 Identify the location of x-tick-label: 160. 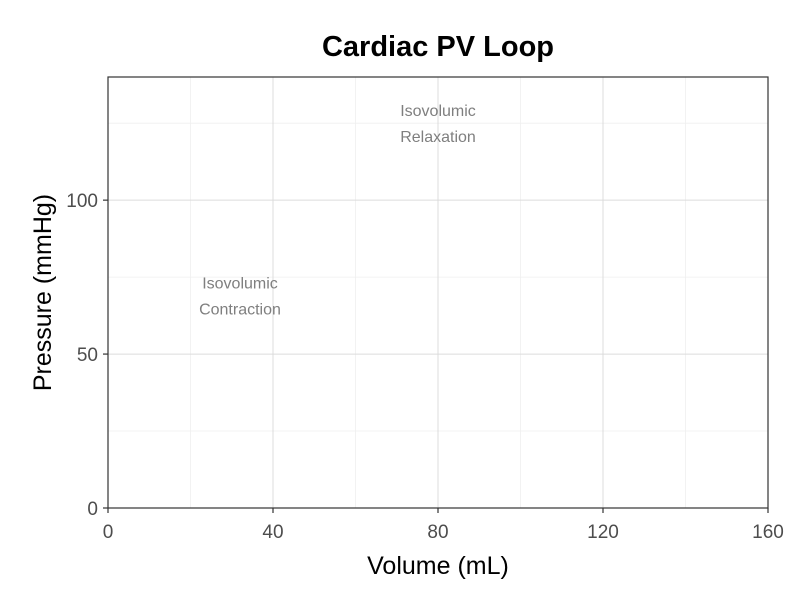
(768, 532).